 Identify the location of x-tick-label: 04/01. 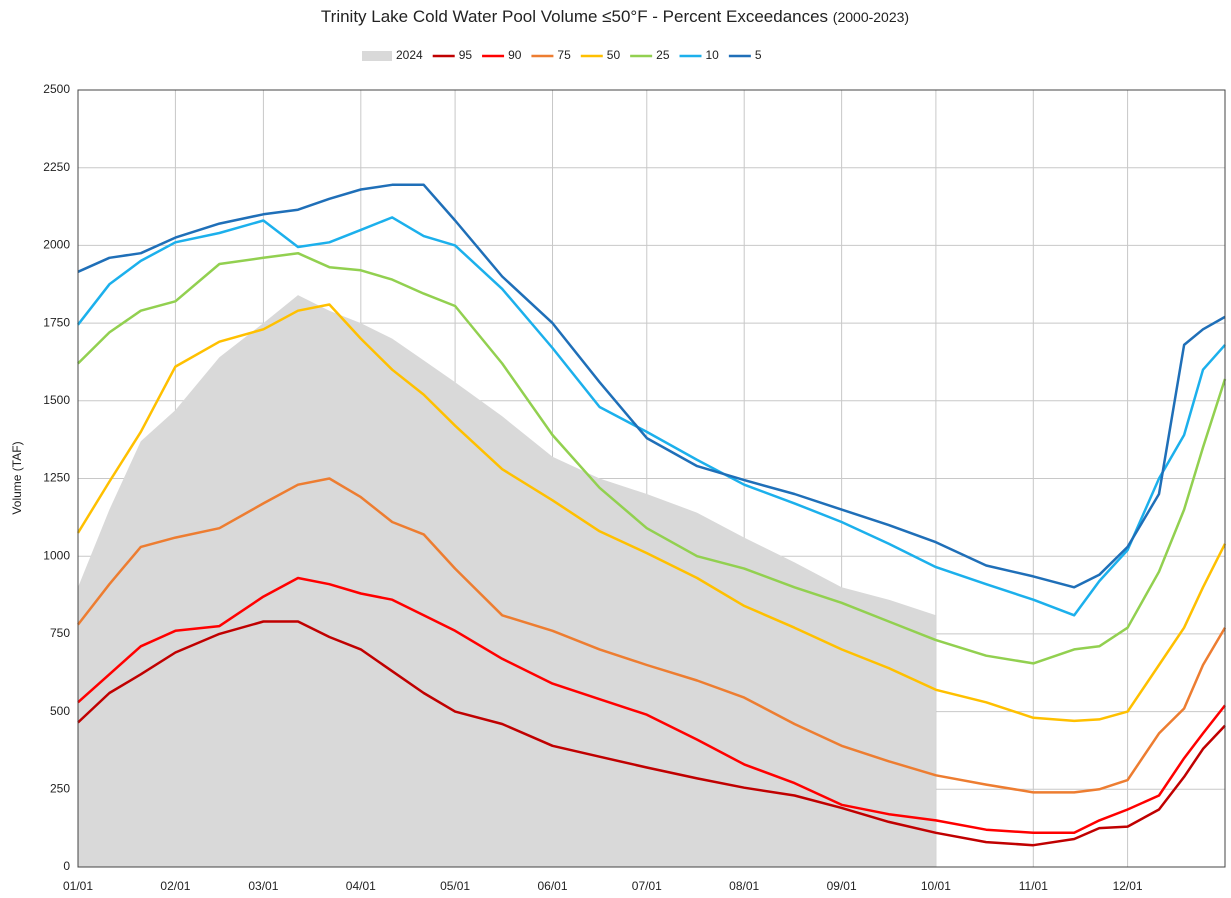
(361, 886).